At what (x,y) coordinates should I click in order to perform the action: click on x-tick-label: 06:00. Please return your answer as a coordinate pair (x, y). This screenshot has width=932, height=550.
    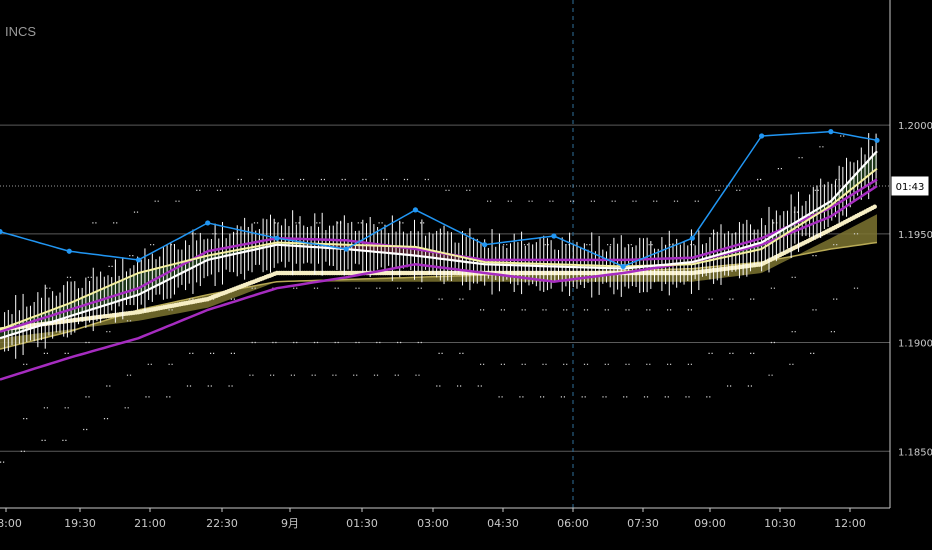
    Looking at the image, I should click on (573, 523).